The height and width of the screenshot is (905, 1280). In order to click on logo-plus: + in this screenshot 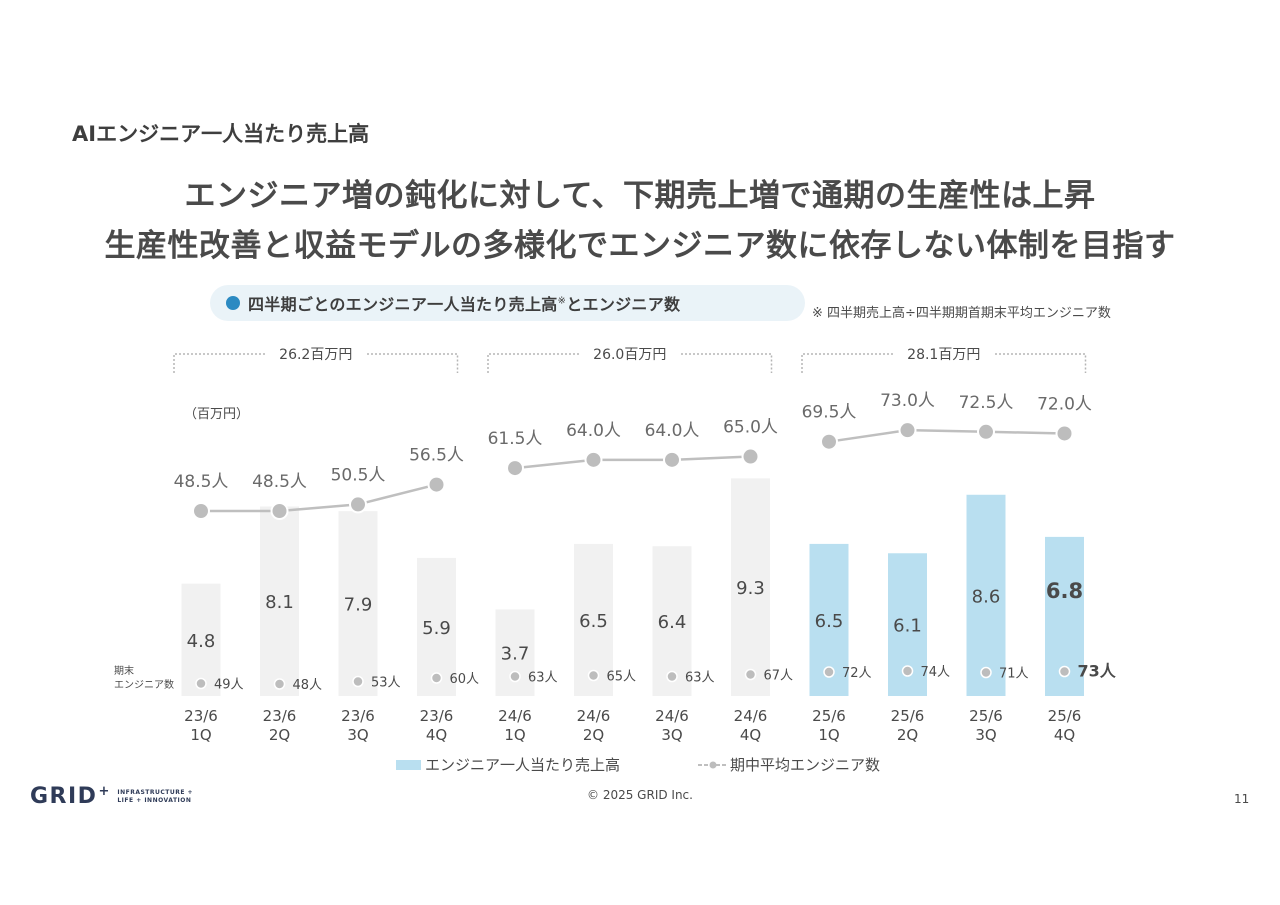, I will do `click(104, 791)`.